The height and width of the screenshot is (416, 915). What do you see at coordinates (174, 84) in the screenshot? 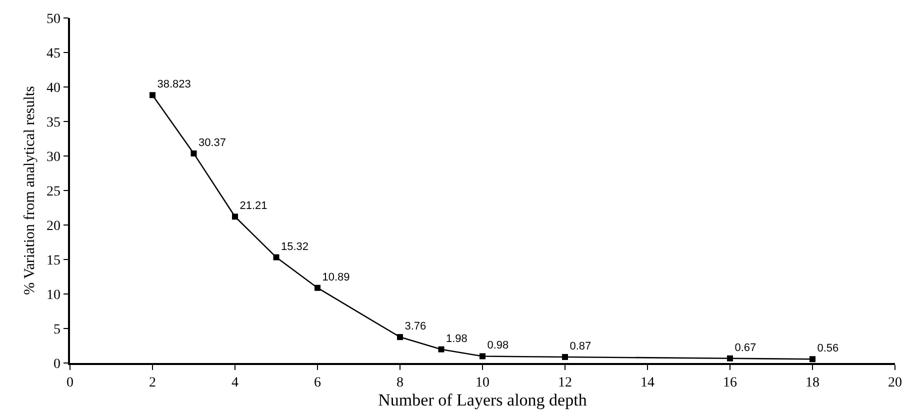
I see `data-label: 38.823` at bounding box center [174, 84].